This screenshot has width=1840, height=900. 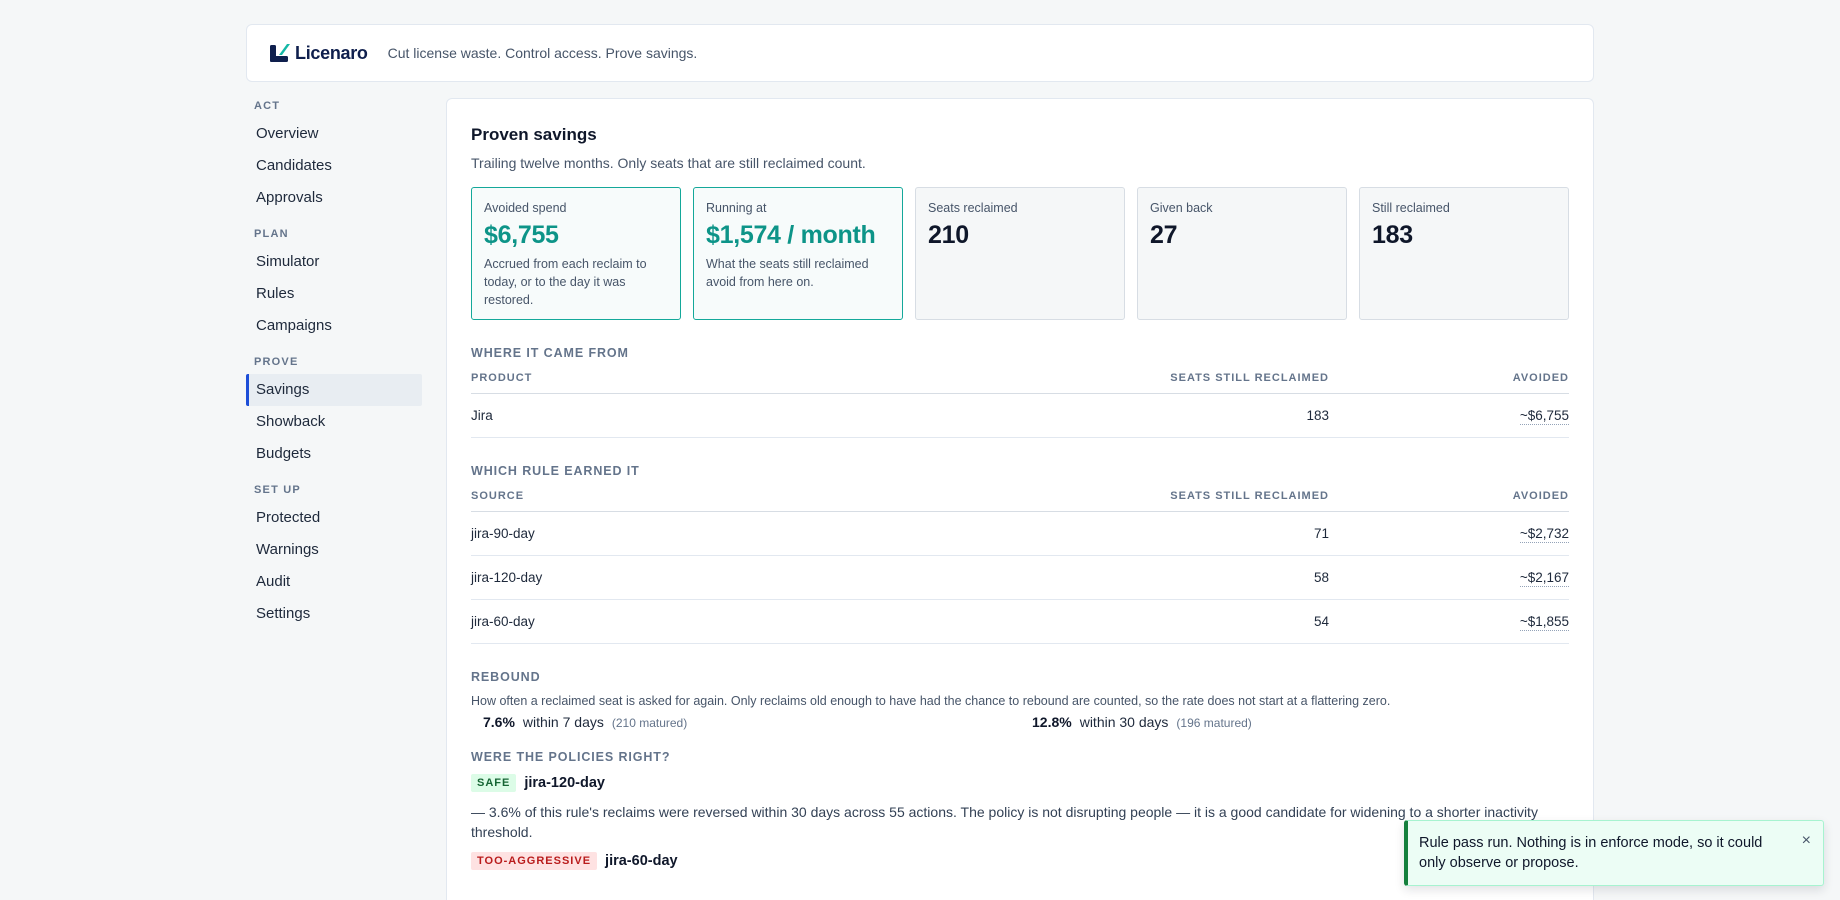 I want to click on policy-header: SAFE jira-120-day, so click(x=1020, y=783).